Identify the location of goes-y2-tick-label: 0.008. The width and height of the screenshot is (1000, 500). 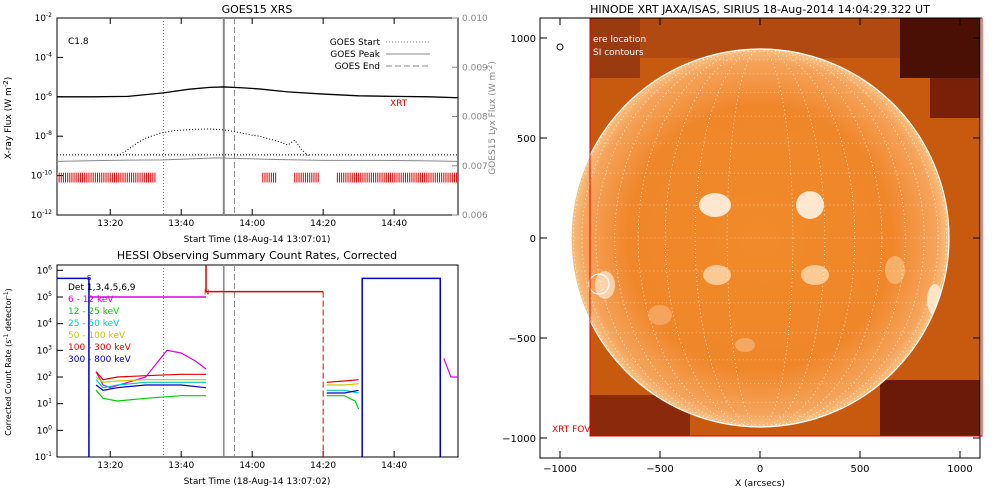
(475, 118).